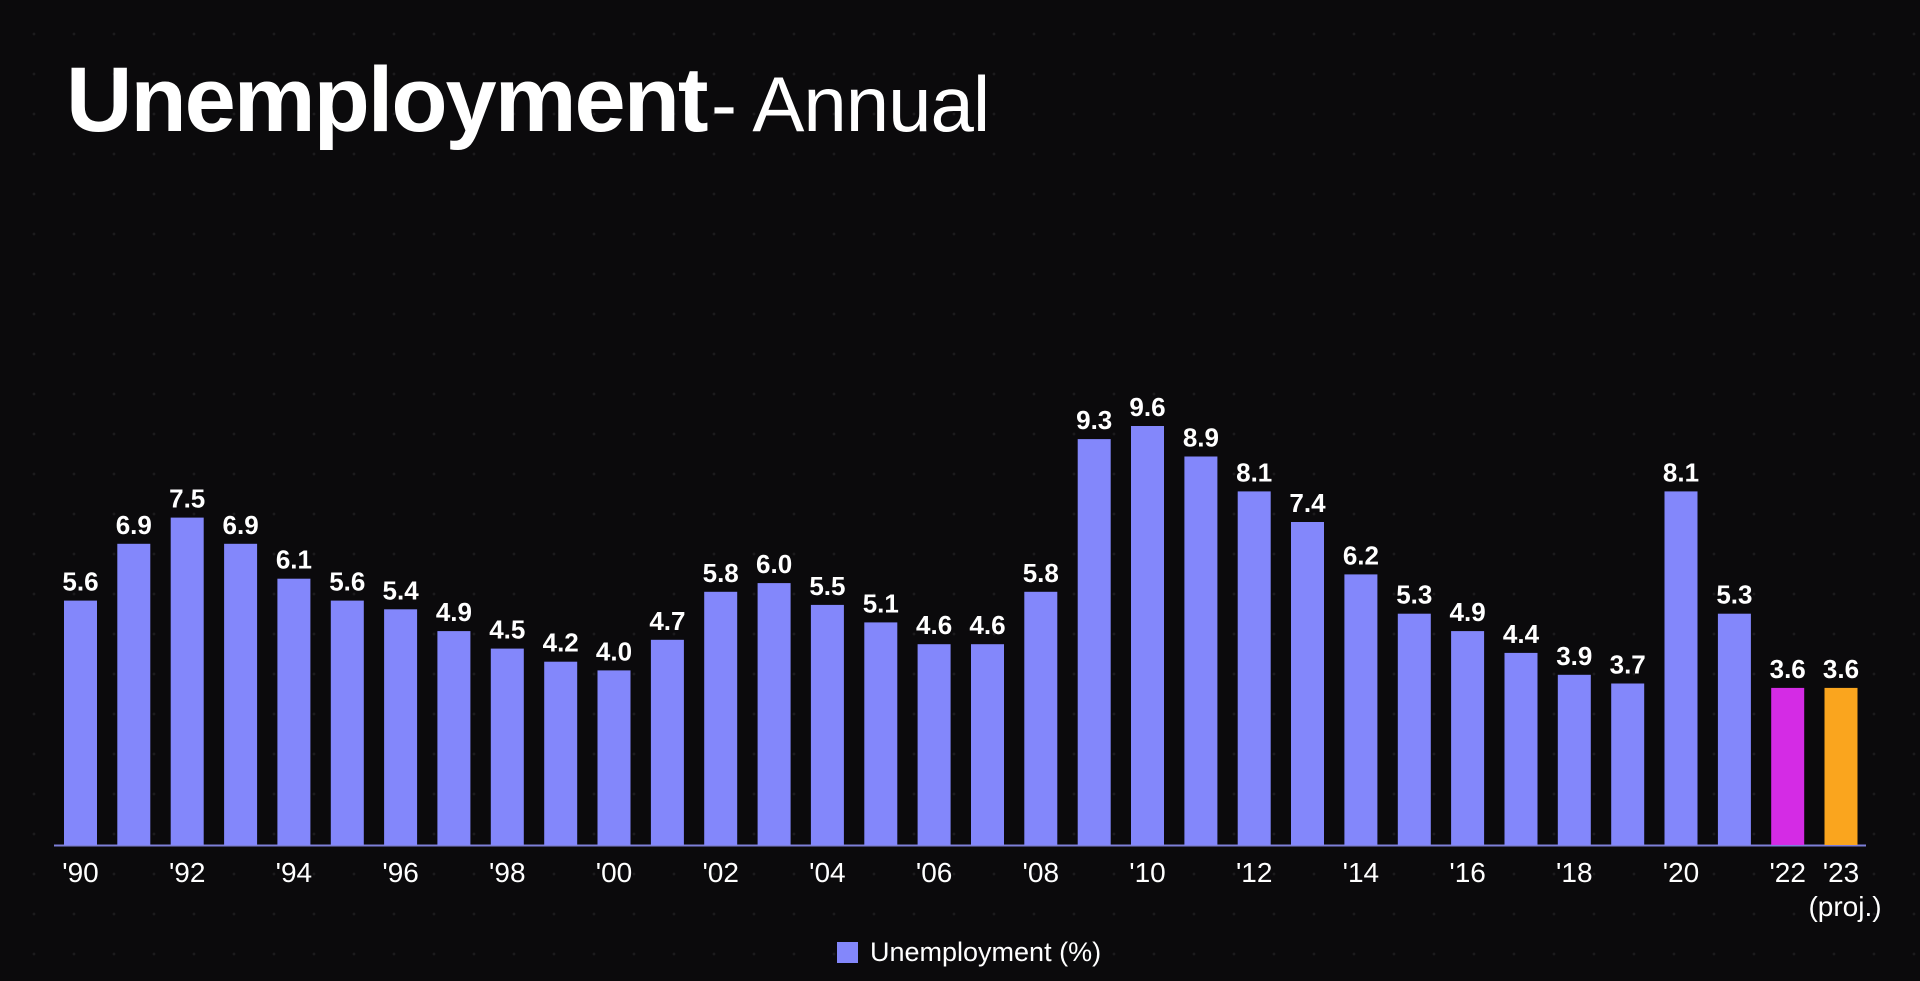 This screenshot has height=981, width=1920. What do you see at coordinates (507, 630) in the screenshot?
I see `bar-value-label: 4.5` at bounding box center [507, 630].